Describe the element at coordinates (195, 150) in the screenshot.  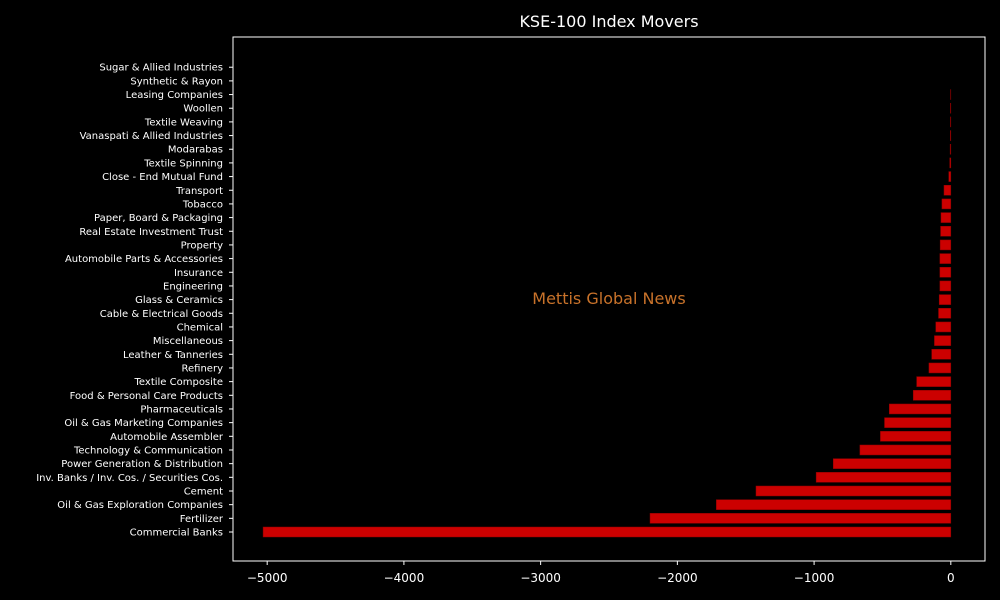
I see `y-tick-label-28: Modarabas` at that location.